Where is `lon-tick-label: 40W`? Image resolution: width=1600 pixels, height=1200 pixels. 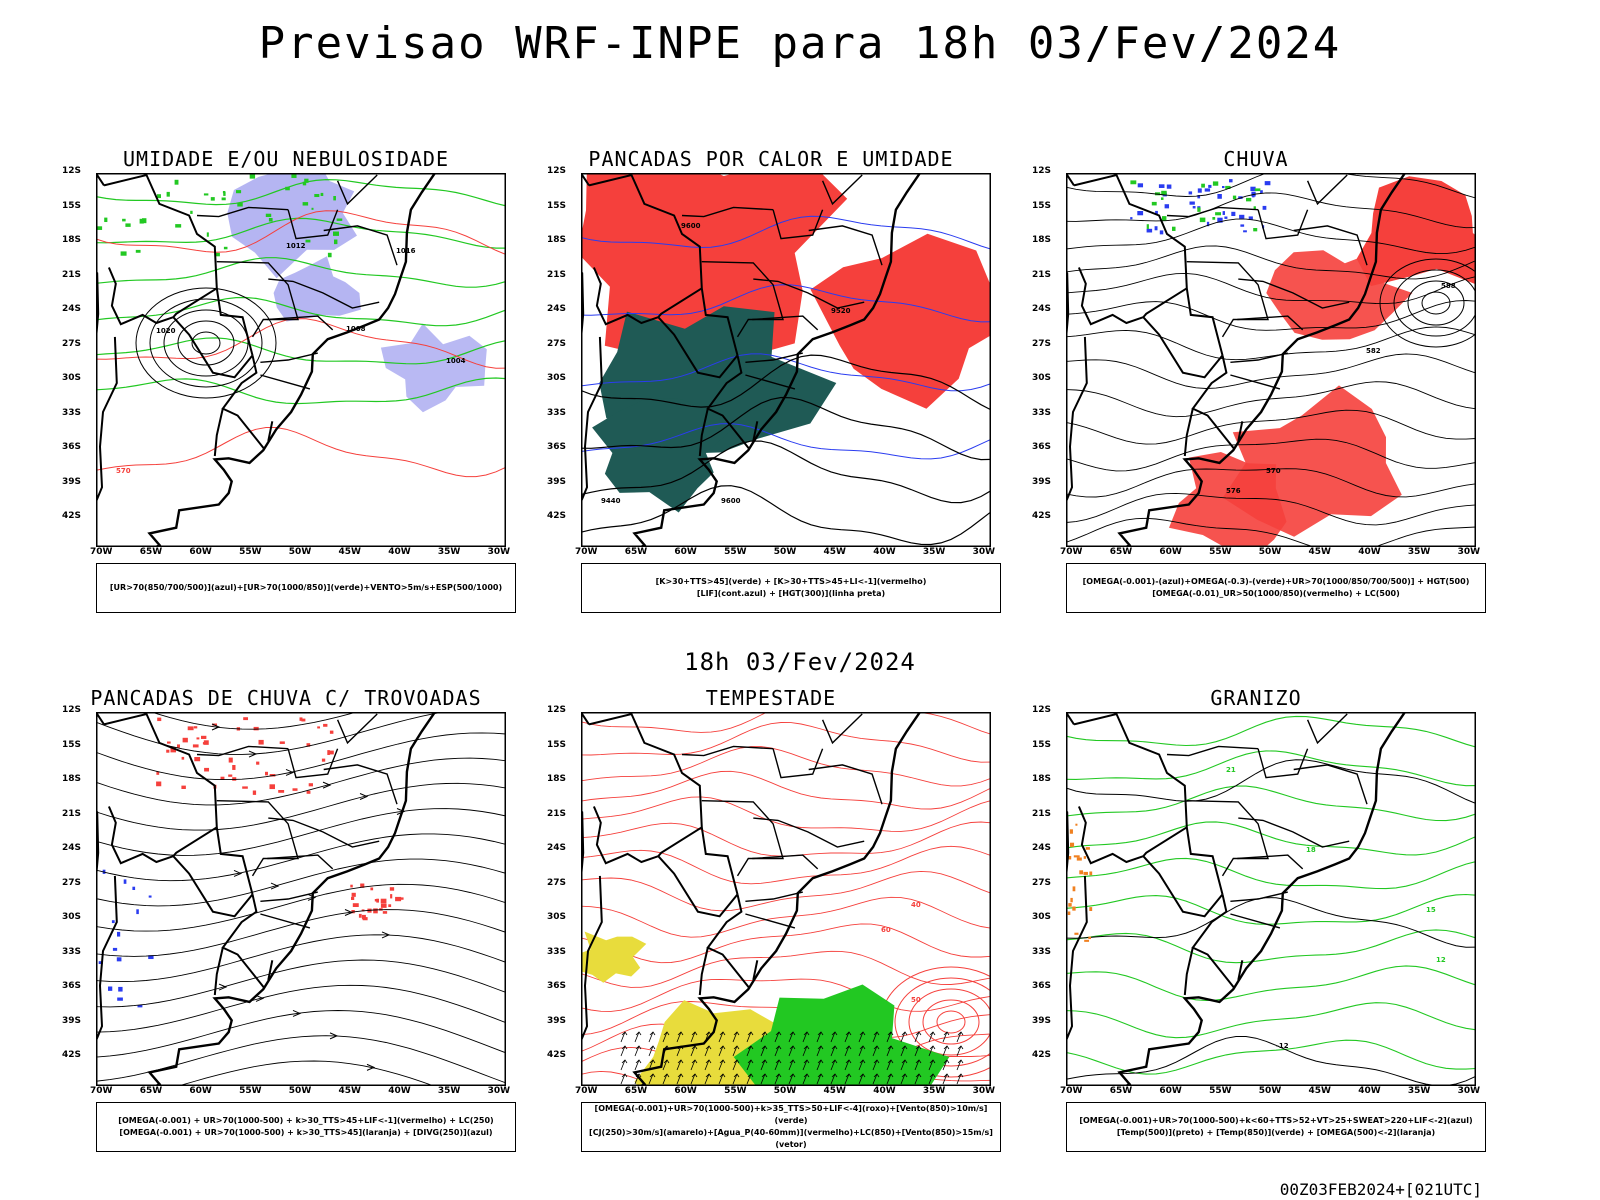 lon-tick-label: 40W is located at coordinates (884, 552).